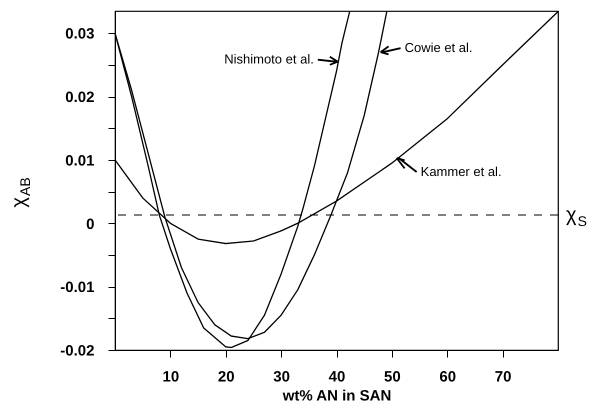 Image resolution: width=600 pixels, height=411 pixels. What do you see at coordinates (77, 351) in the screenshot?
I see `y-tick-label: -0.02` at bounding box center [77, 351].